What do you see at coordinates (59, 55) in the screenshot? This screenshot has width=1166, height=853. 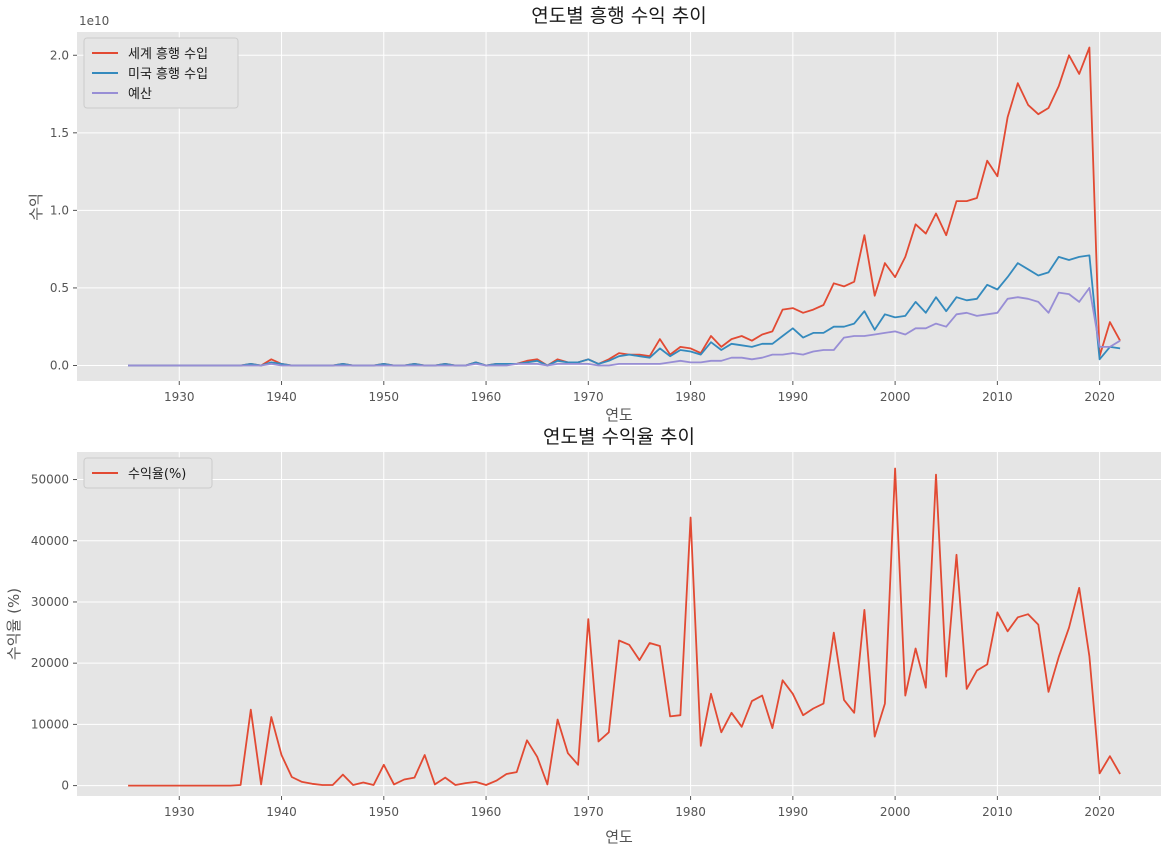 I see `revenue-y-tick-label: 2.0` at bounding box center [59, 55].